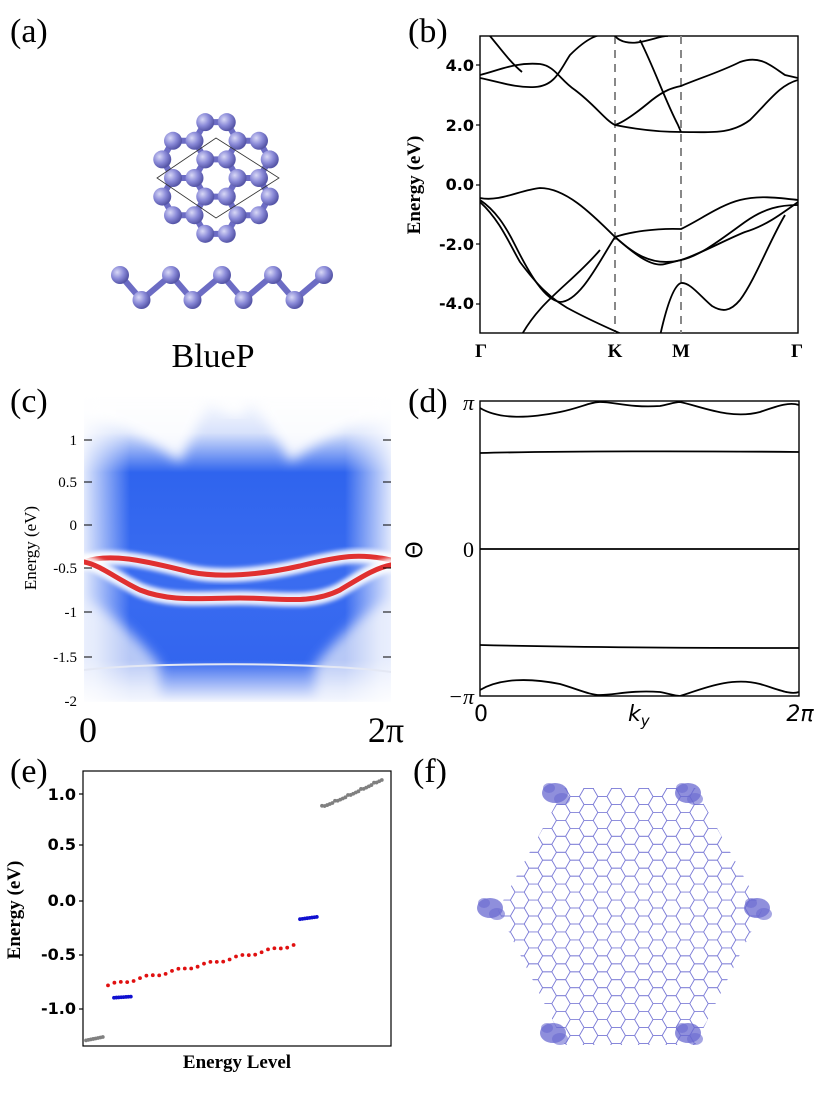 This screenshot has height=1105, width=831. I want to click on ytick-label: -2.0, so click(456, 244).